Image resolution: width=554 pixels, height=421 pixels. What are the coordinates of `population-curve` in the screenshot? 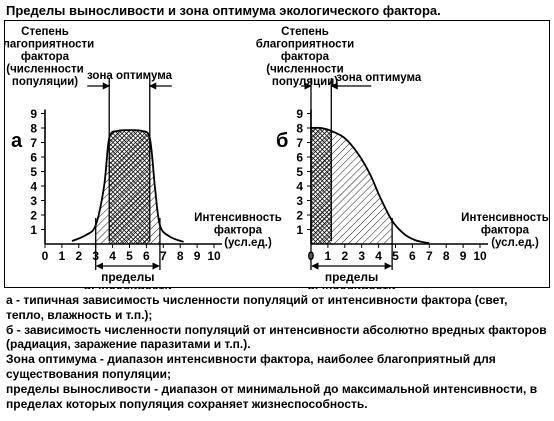 It's located at (370, 185).